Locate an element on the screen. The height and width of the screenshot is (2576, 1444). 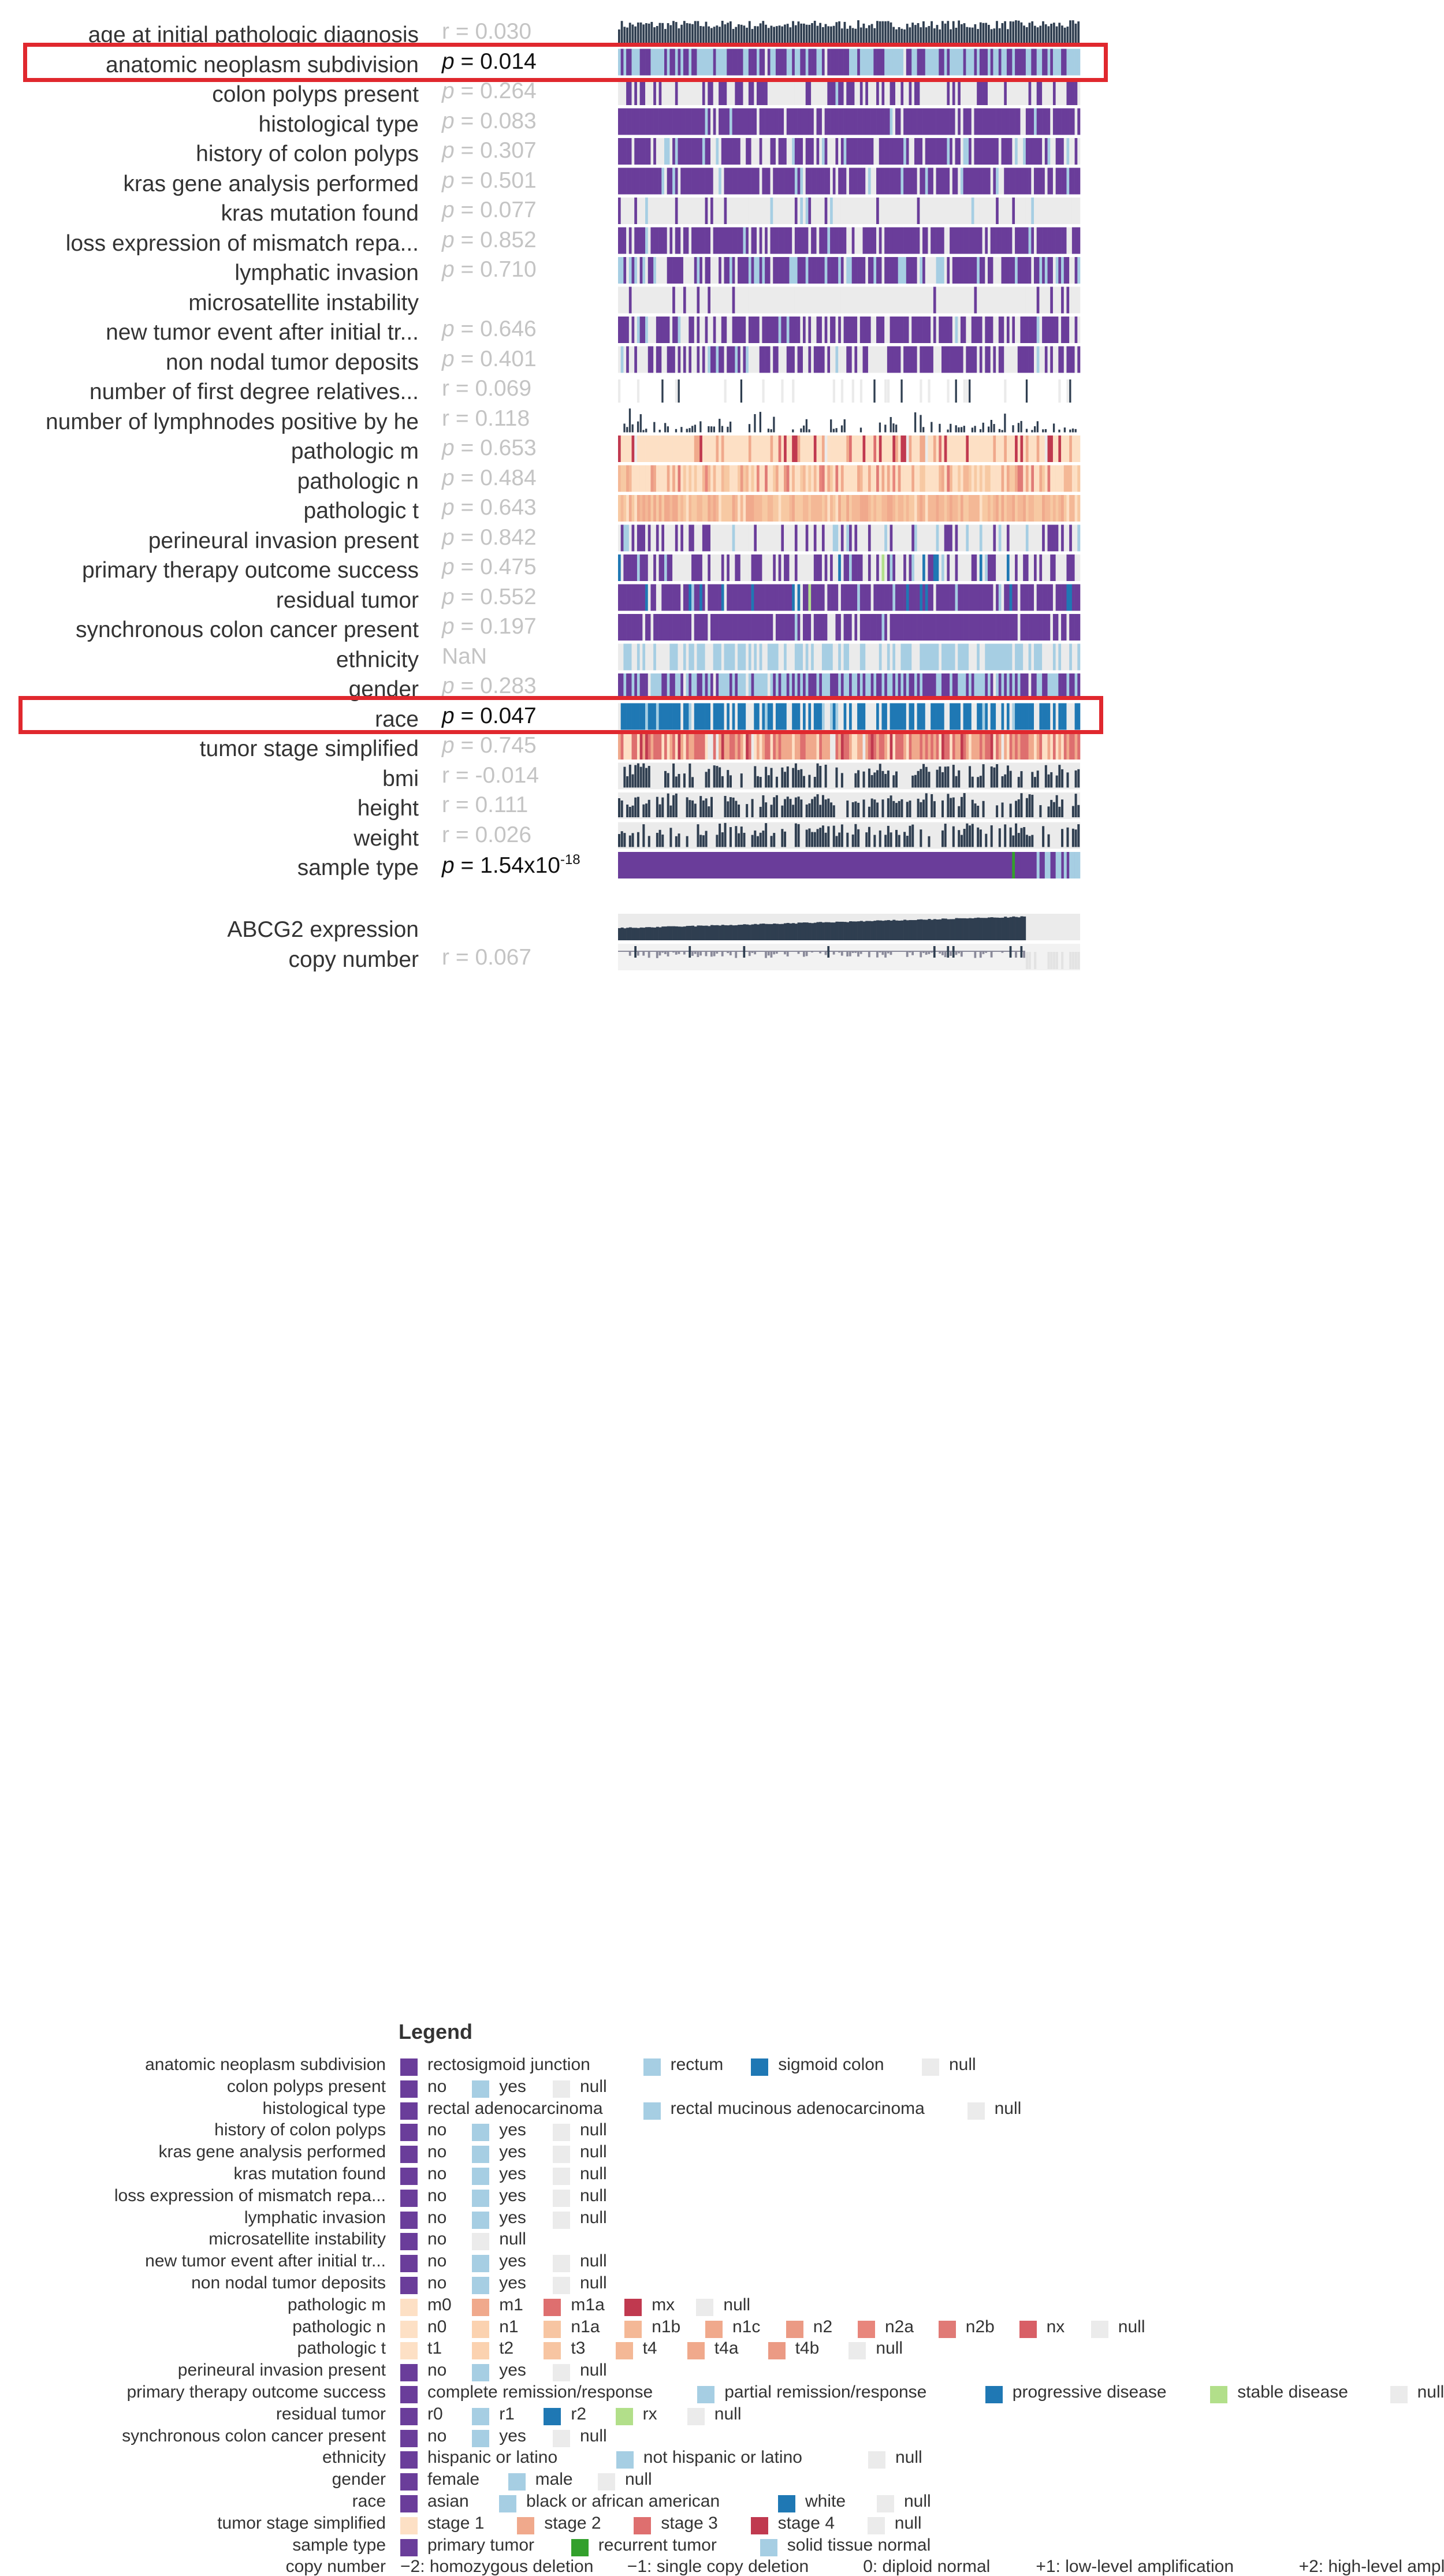
bar-bmi is located at coordinates (640, 777).